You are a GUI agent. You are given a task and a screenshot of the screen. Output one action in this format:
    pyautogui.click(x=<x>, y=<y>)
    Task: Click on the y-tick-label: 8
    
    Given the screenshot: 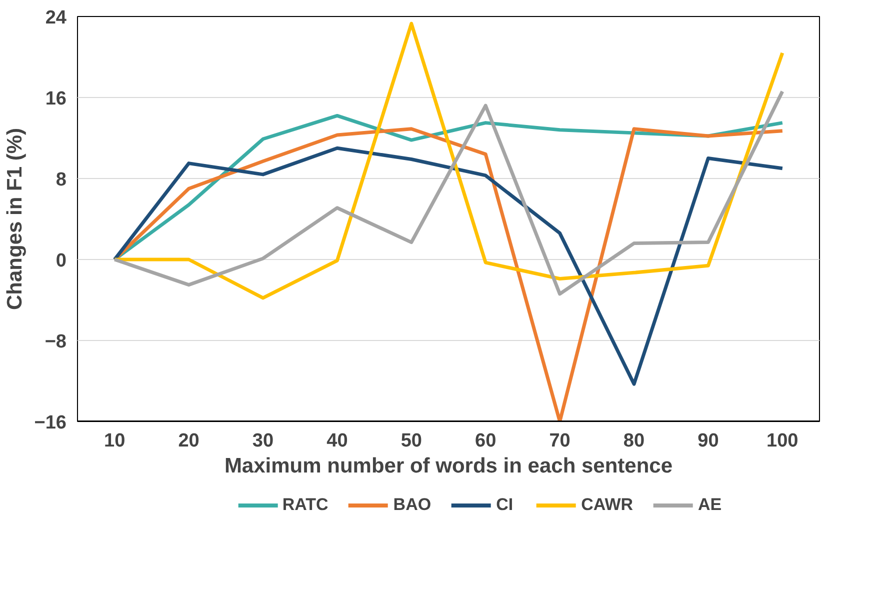 What is the action you would take?
    pyautogui.click(x=61, y=180)
    